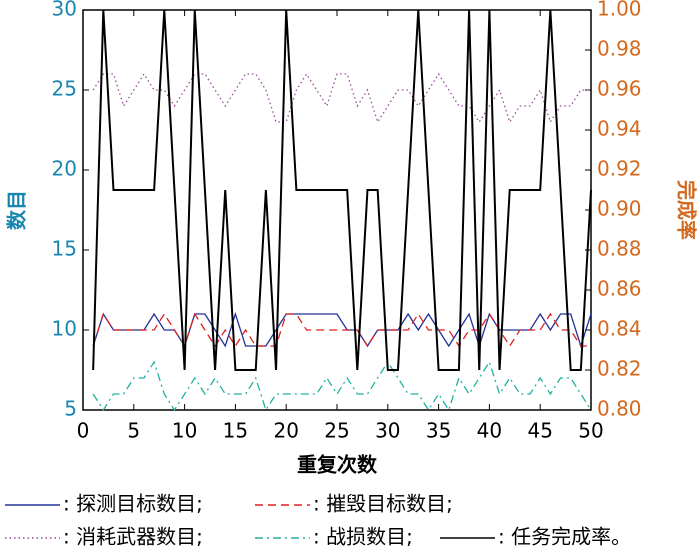 Image resolution: width=700 pixels, height=553 pixels. I want to click on y-axis-label: 数目, so click(17, 210).